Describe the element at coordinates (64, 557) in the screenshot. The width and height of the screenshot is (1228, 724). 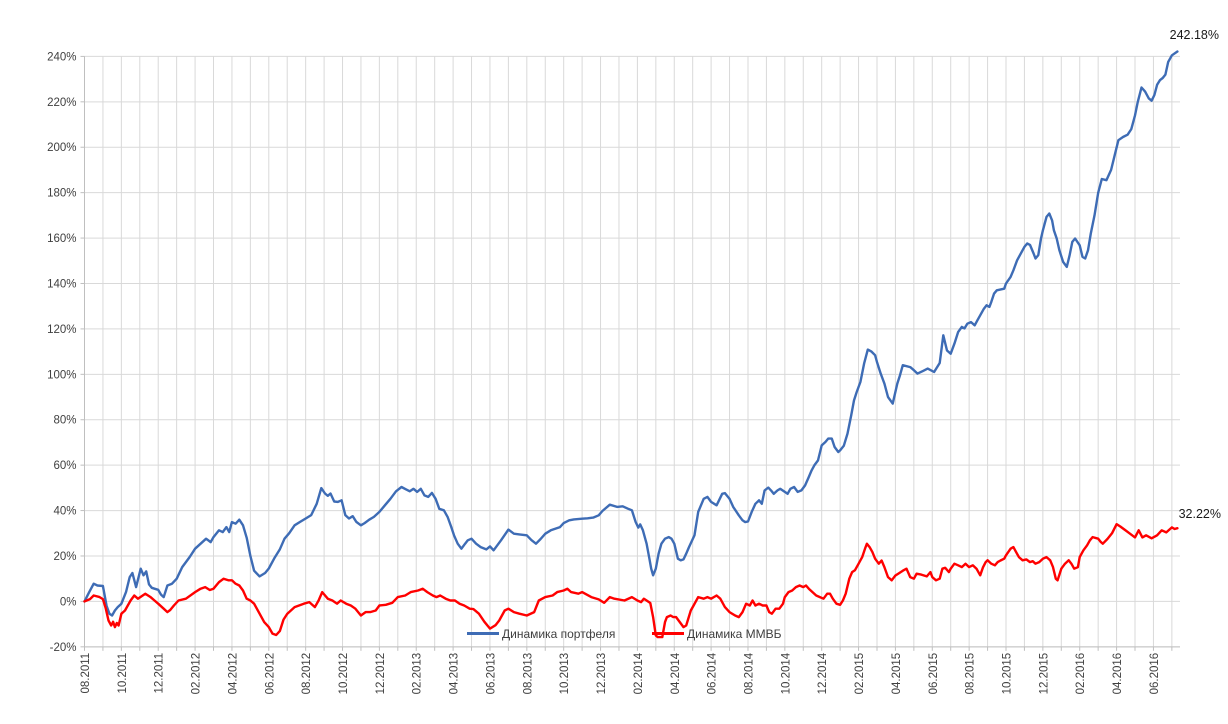
I see `y-tick-label: 20%` at that location.